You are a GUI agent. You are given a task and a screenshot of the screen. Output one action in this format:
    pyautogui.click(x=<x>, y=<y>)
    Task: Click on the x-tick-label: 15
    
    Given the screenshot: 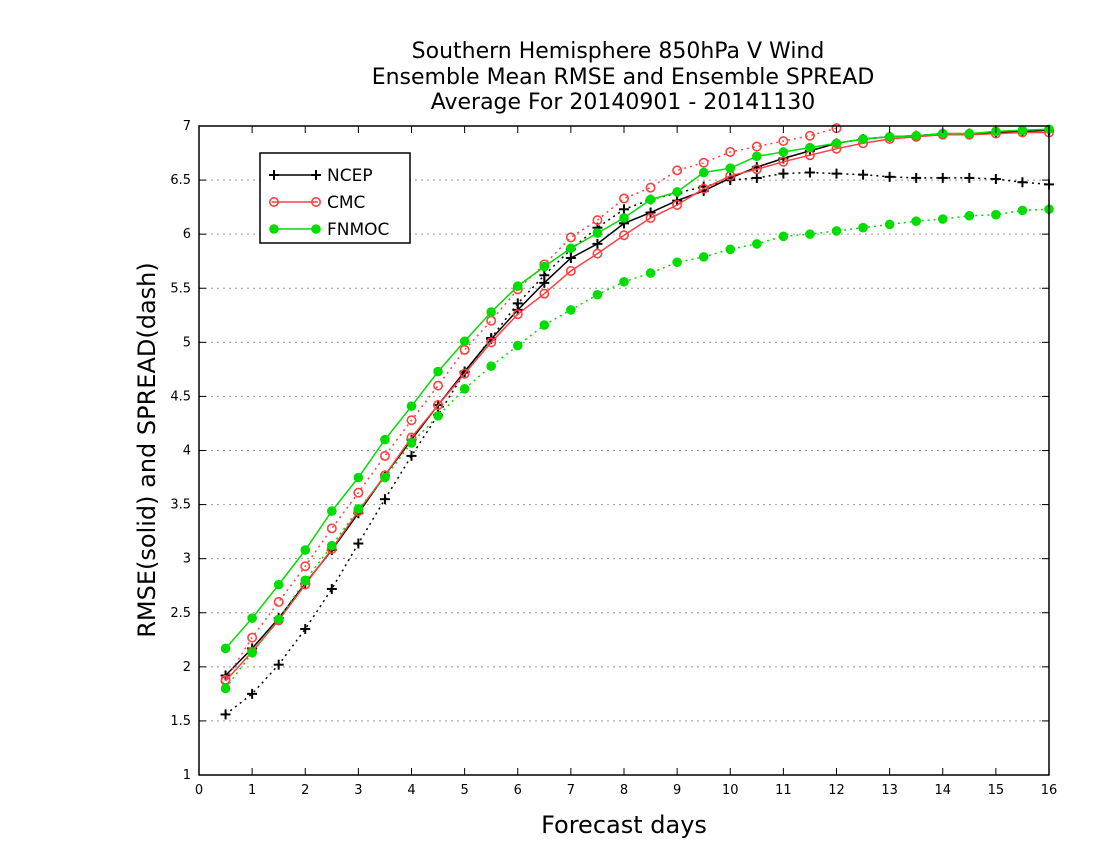 What is the action you would take?
    pyautogui.click(x=996, y=790)
    